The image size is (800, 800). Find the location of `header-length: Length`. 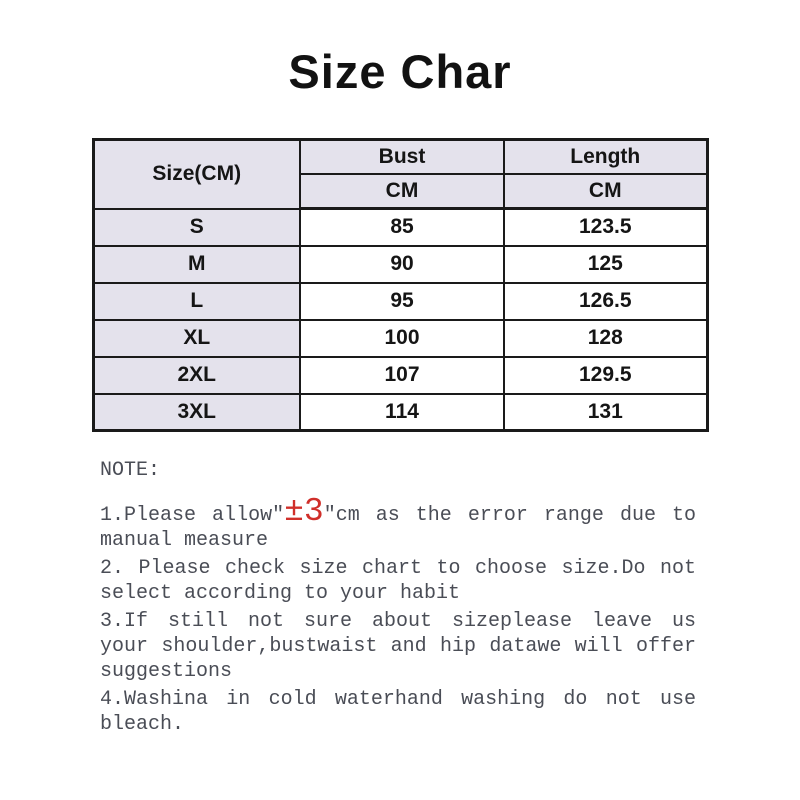

header-length: Length is located at coordinates (605, 156).